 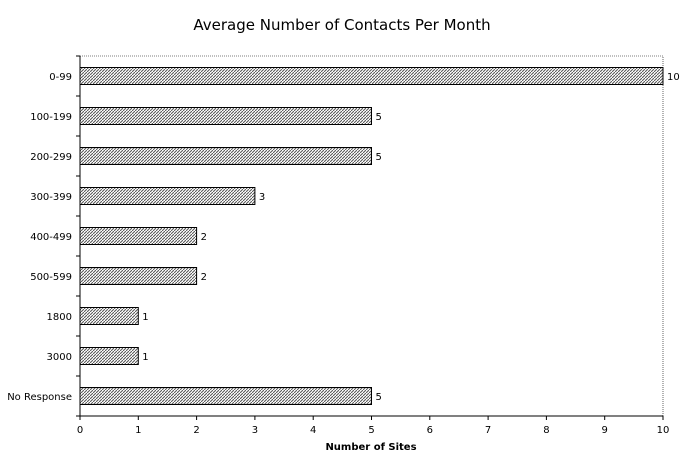 What do you see at coordinates (341, 25) in the screenshot?
I see `chart-title: Average Number of Contacts Per Month` at bounding box center [341, 25].